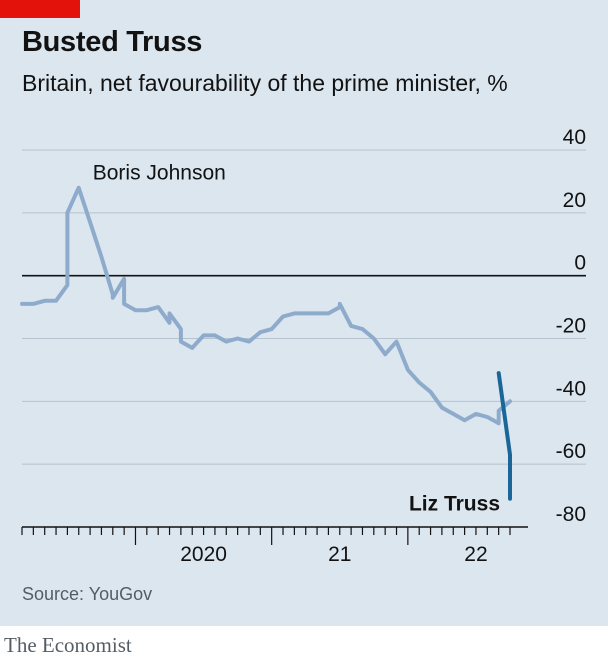 The image size is (608, 662). I want to click on series-line-liz-truss, so click(504, 436).